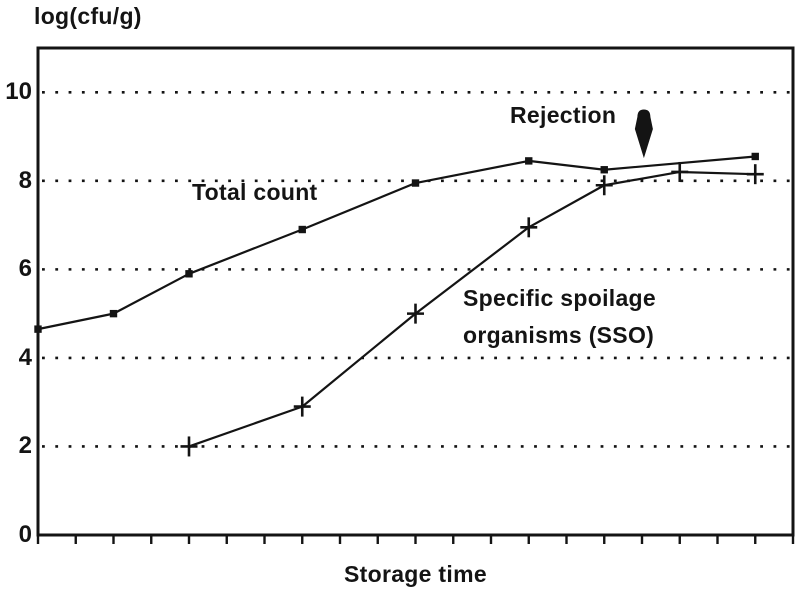 The height and width of the screenshot is (593, 801). What do you see at coordinates (25, 357) in the screenshot?
I see `y-tick-label-4: 4` at bounding box center [25, 357].